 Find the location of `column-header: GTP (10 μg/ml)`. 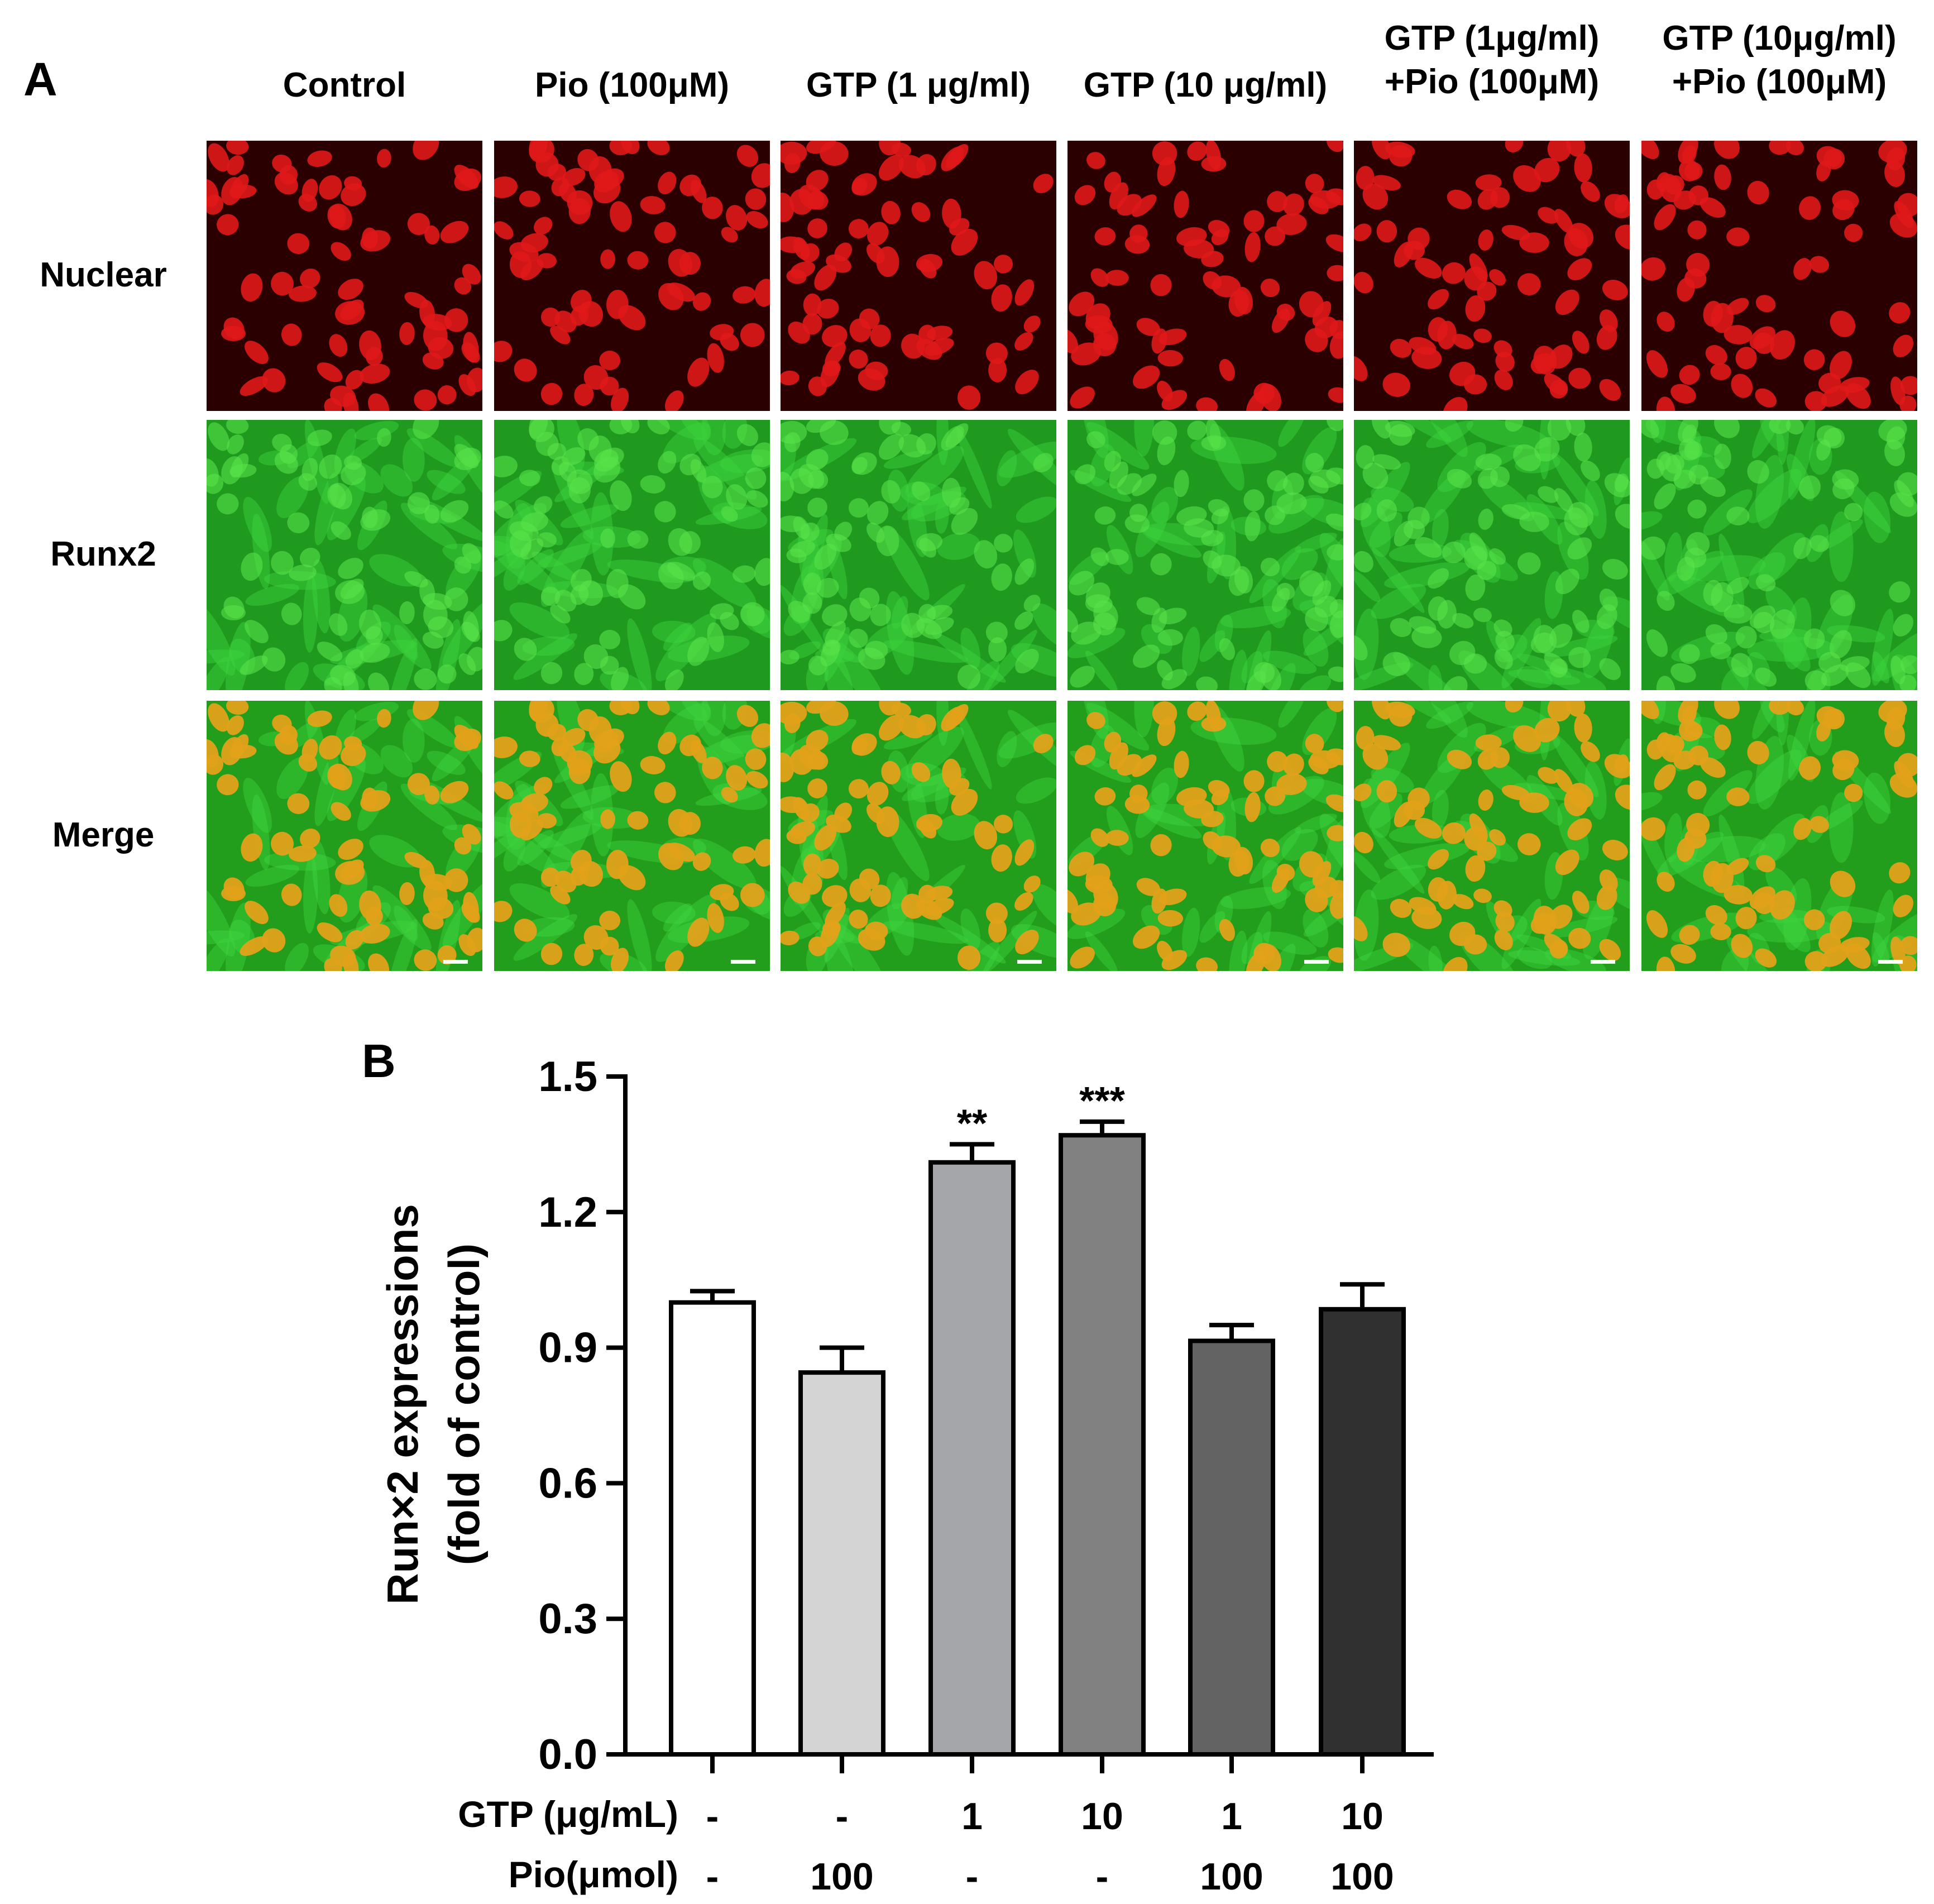

column-header: GTP (10 μg/ml) is located at coordinates (1205, 85).